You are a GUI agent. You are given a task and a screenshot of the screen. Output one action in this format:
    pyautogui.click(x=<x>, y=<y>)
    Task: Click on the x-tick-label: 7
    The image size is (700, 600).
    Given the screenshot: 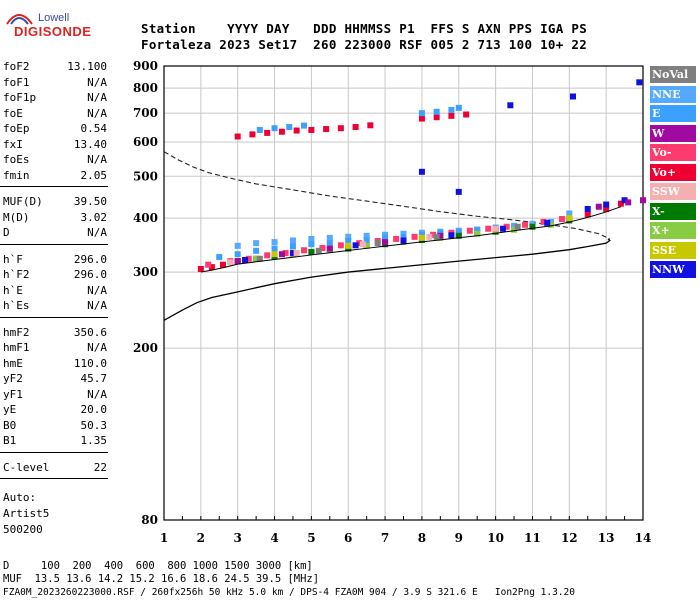 What is the action you would take?
    pyautogui.click(x=385, y=538)
    